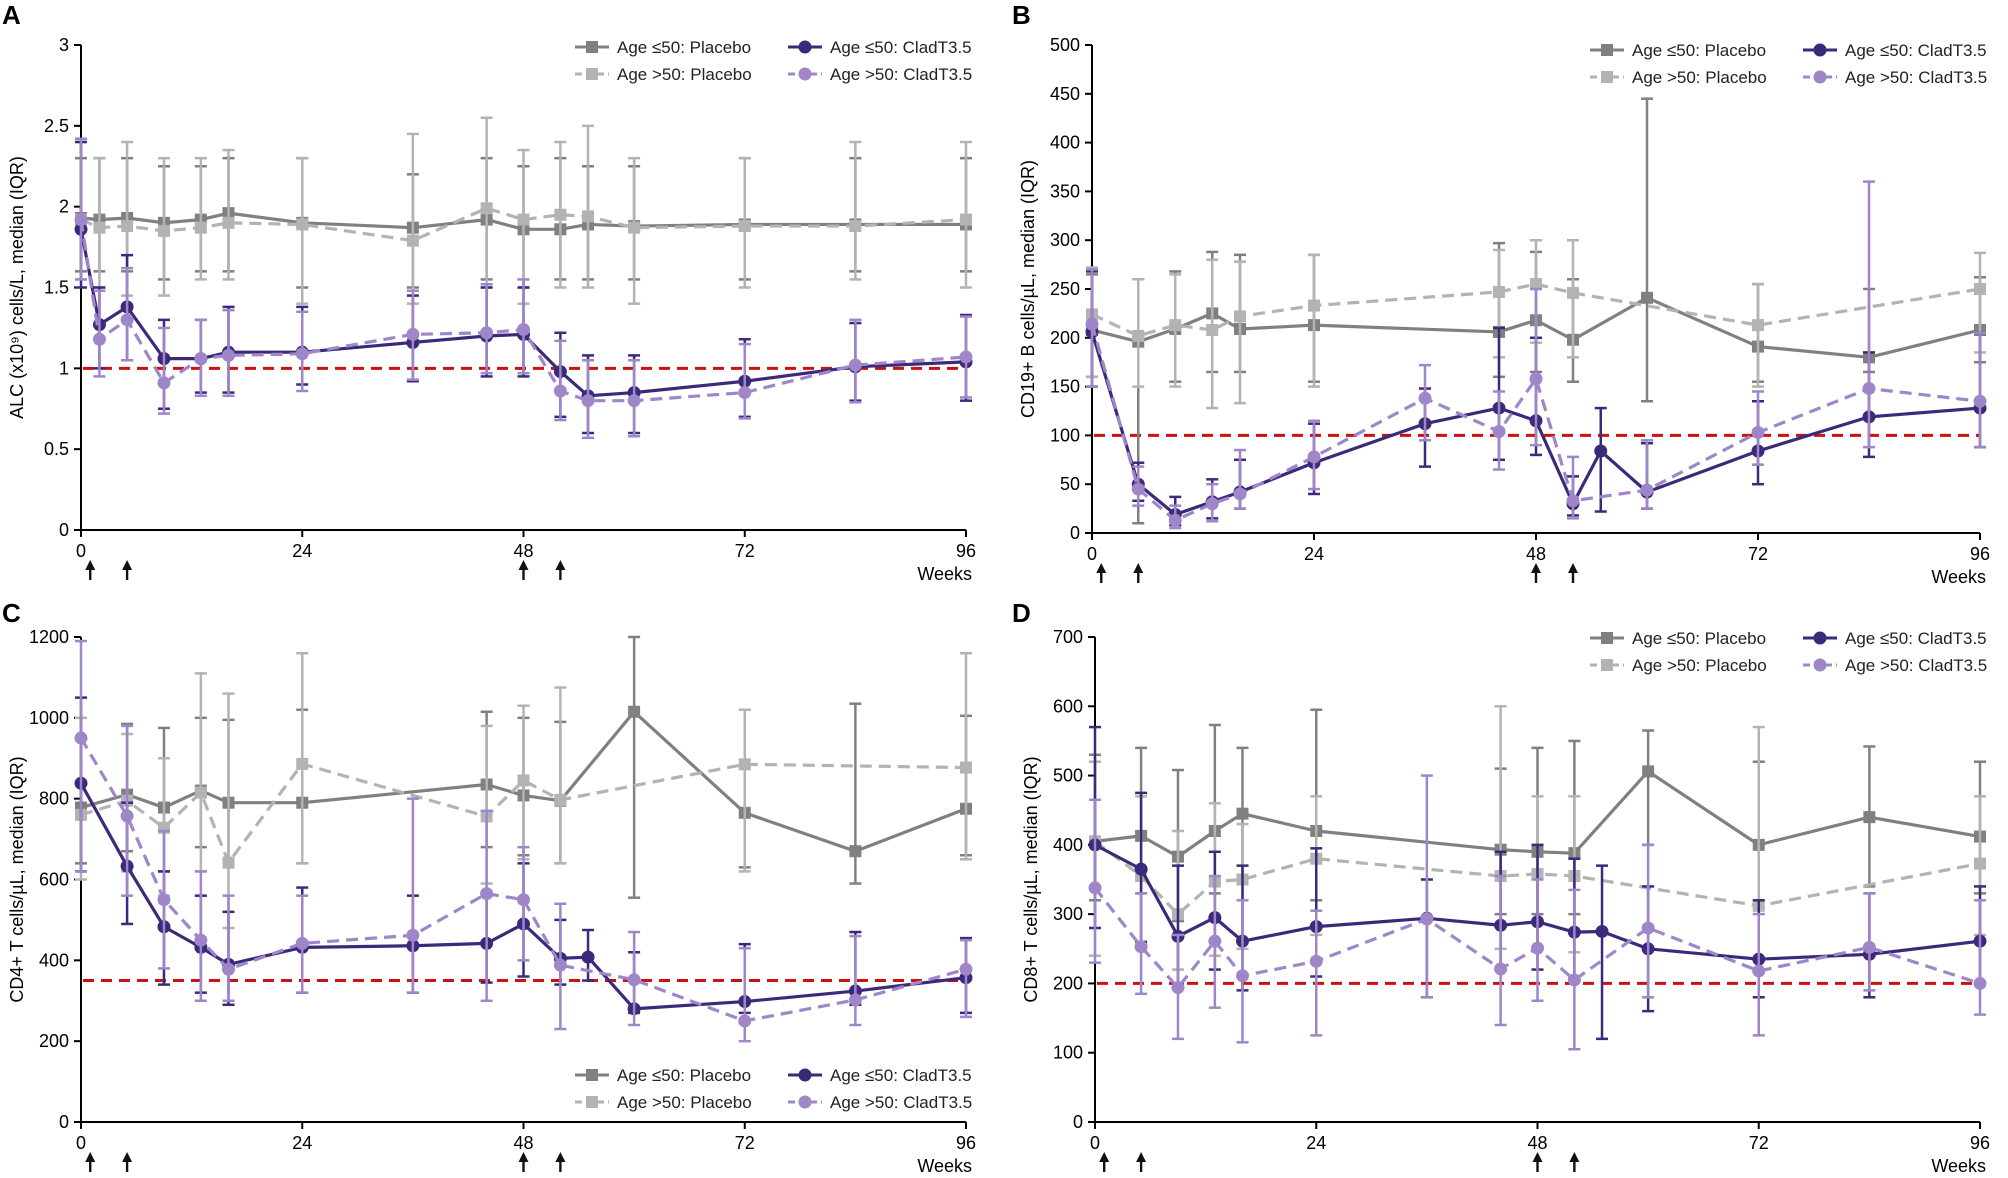  What do you see at coordinates (901, 1102) in the screenshot?
I see `legend-label: Age >50: CladT3.5` at bounding box center [901, 1102].